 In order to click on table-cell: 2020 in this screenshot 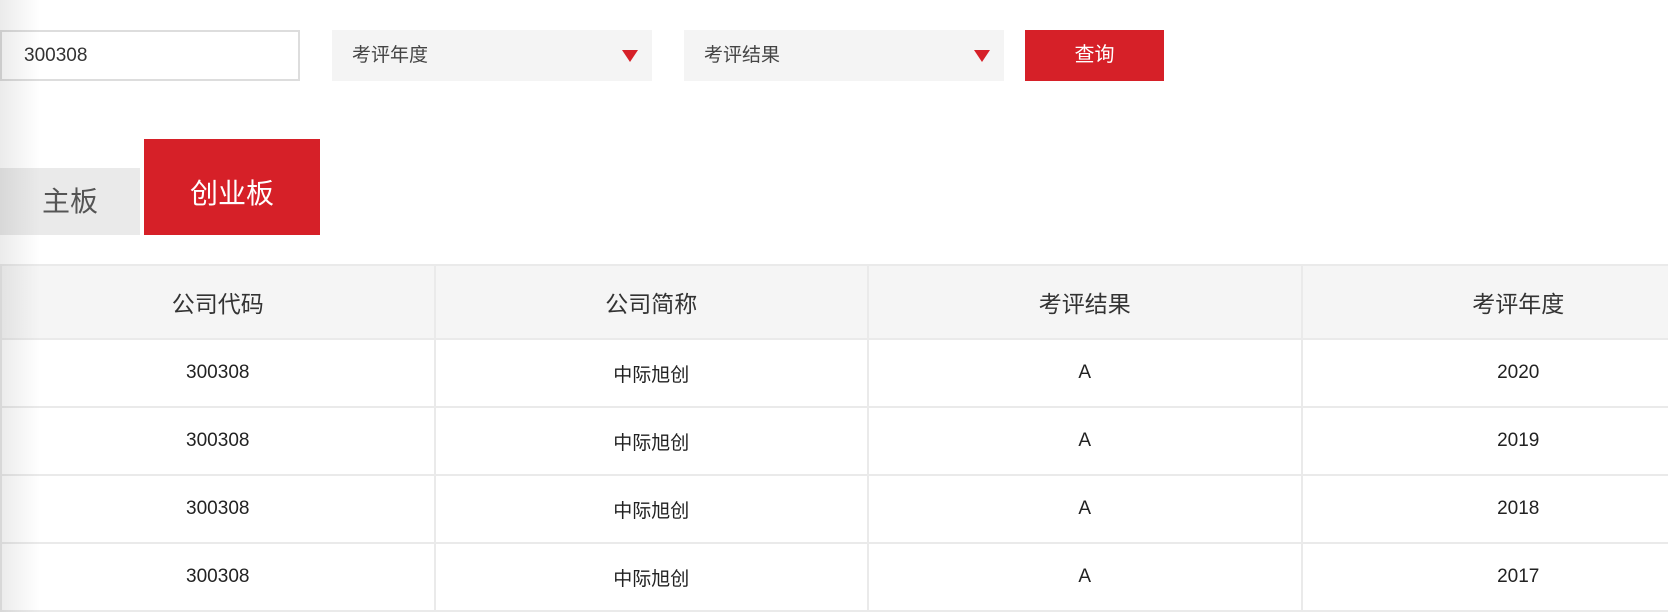, I will do `click(1484, 373)`.